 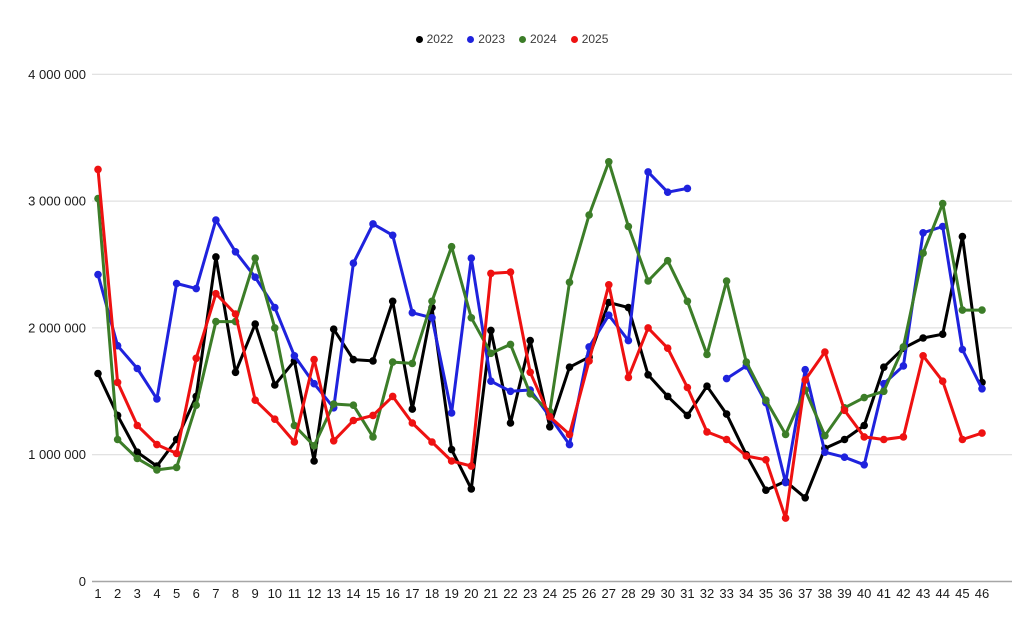 What do you see at coordinates (550, 593) in the screenshot?
I see `x-tick-label: 24` at bounding box center [550, 593].